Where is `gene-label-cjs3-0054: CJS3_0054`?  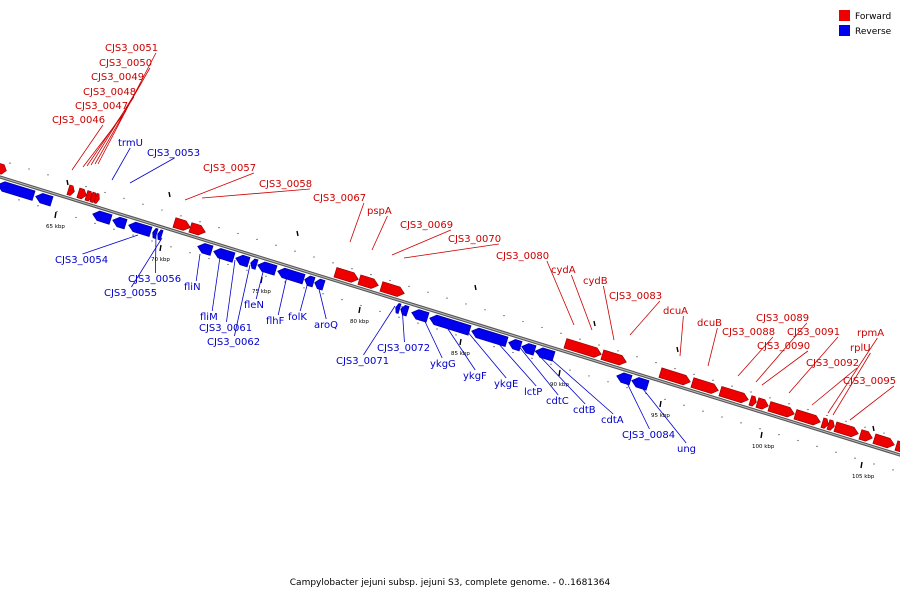
gene-label-cjs3-0054: CJS3_0054 is located at coordinates (81, 260).